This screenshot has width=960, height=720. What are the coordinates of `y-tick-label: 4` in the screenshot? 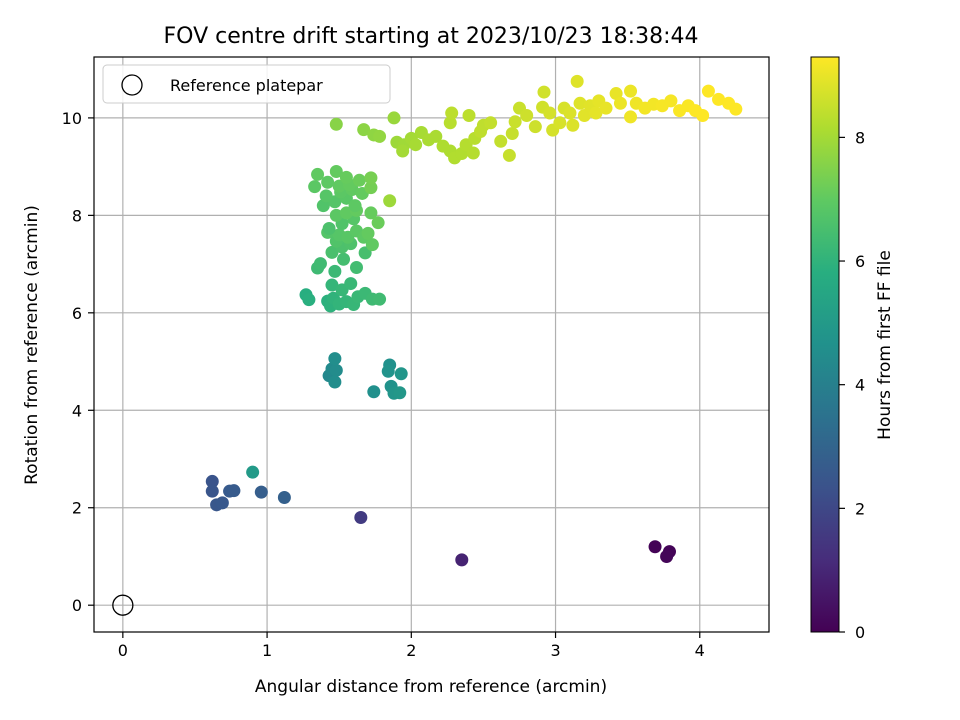 It's located at (77, 410).